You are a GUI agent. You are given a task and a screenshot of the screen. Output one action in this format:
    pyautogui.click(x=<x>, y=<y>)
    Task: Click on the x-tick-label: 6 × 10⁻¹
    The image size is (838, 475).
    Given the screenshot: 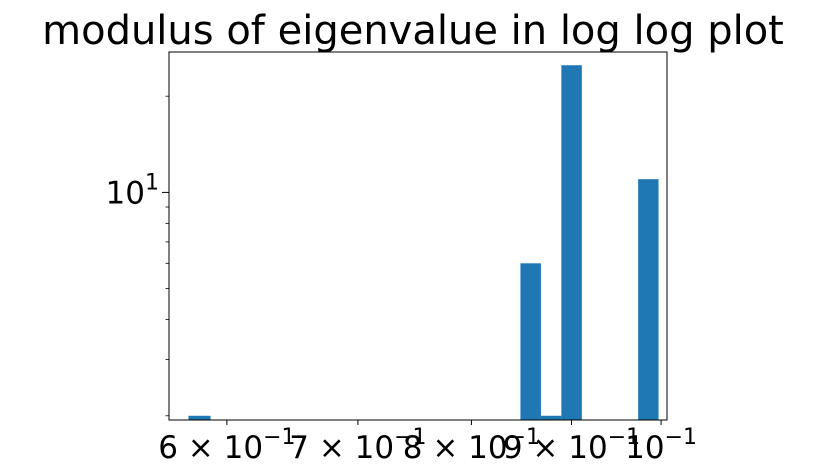 What is the action you would take?
    pyautogui.click(x=226, y=445)
    